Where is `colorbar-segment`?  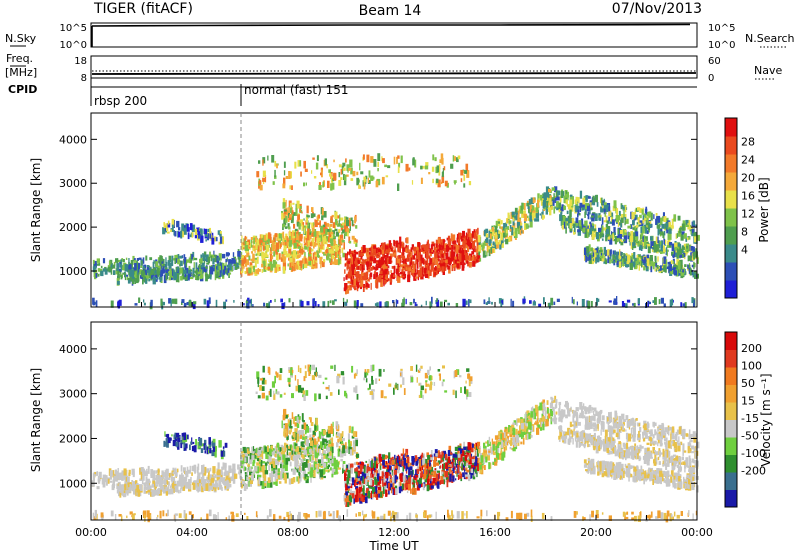
colorbar-segment is located at coordinates (731, 235).